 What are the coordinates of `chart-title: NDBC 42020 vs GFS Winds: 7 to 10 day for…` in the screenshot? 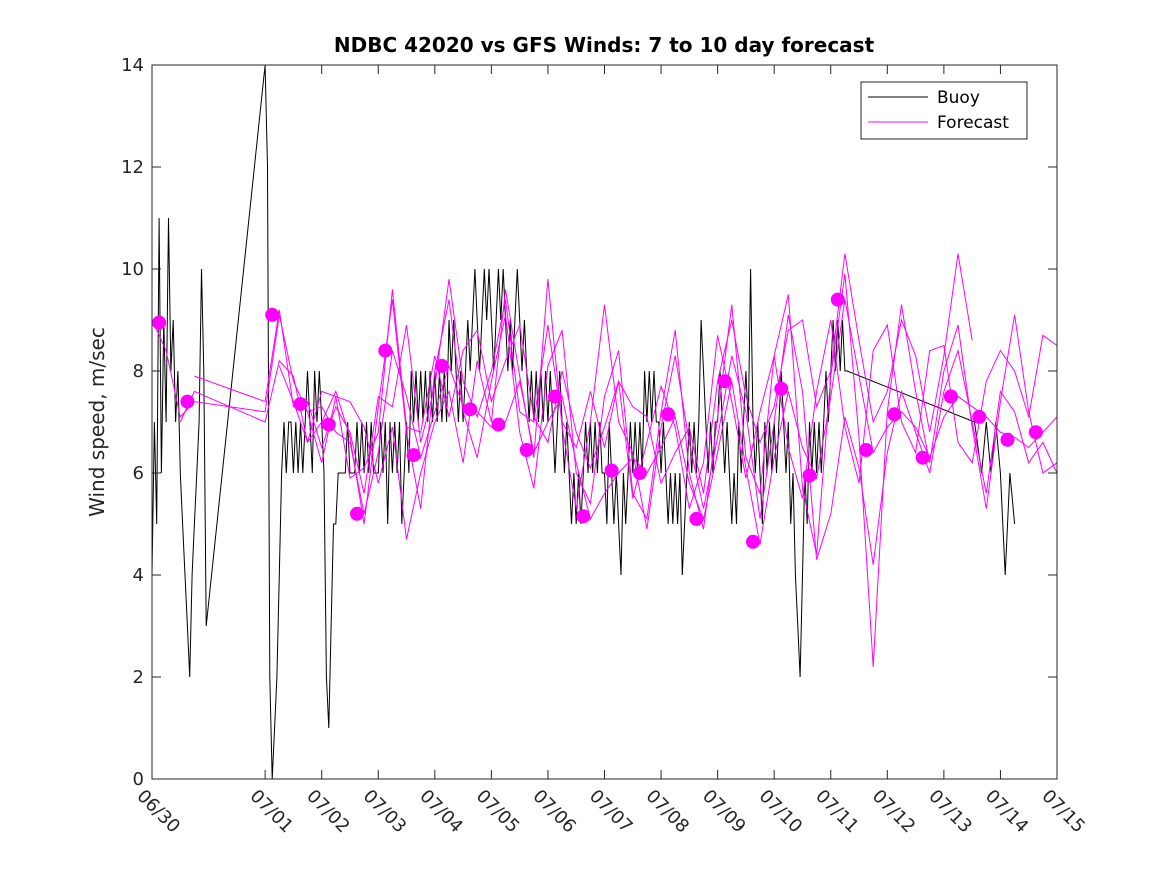 It's located at (604, 45).